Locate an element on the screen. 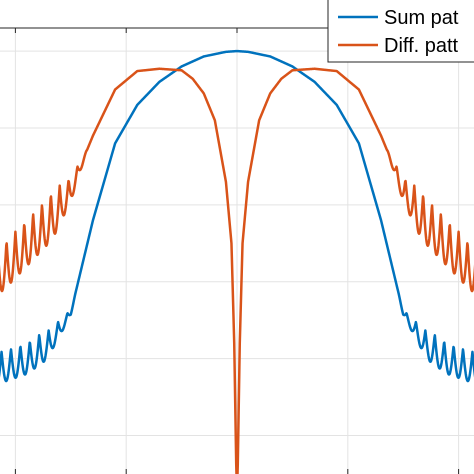 The width and height of the screenshot is (474, 474). legend-box is located at coordinates (400, 31).